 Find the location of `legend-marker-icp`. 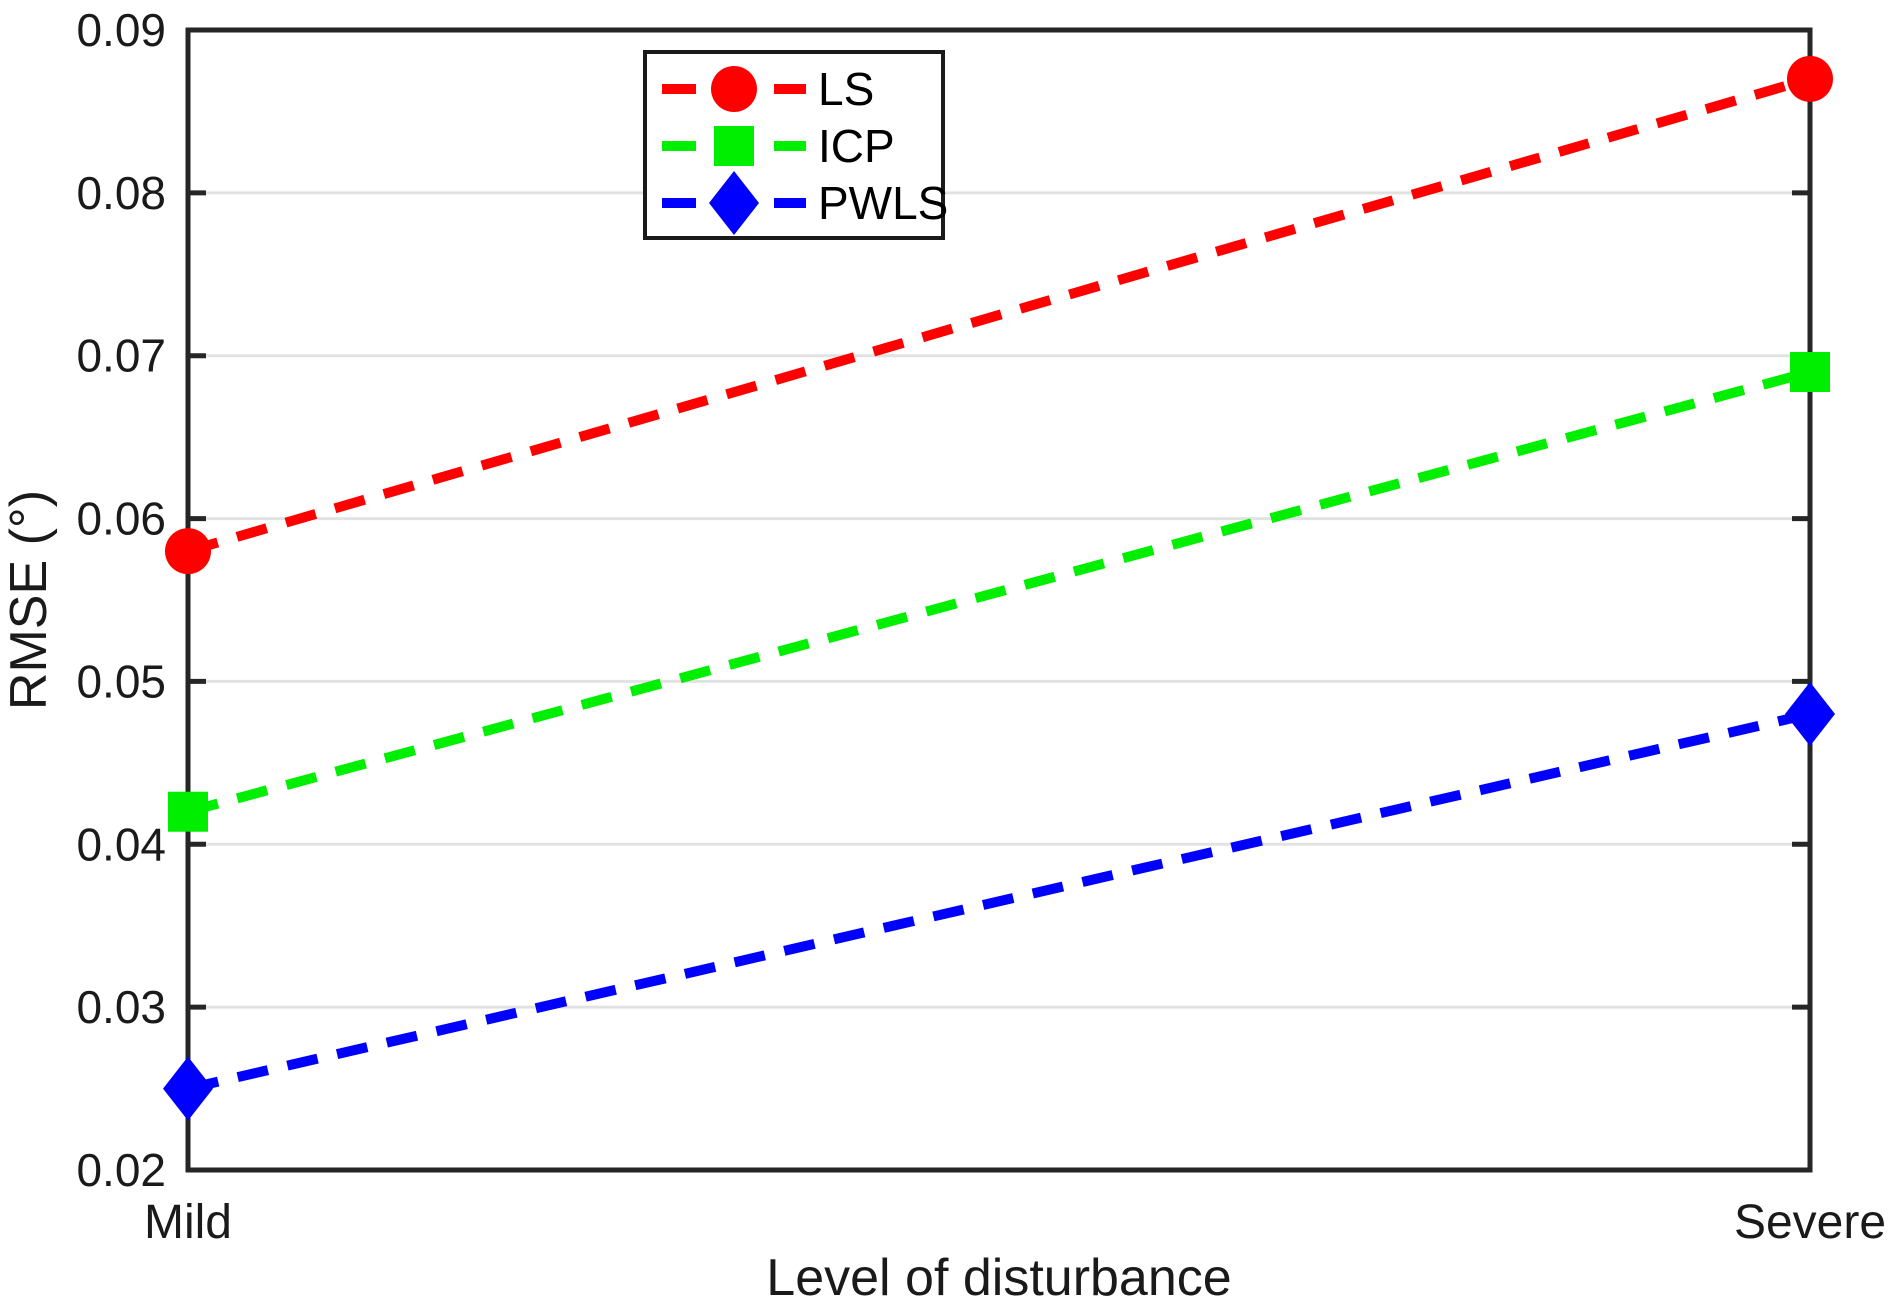

legend-marker-icp is located at coordinates (734, 146).